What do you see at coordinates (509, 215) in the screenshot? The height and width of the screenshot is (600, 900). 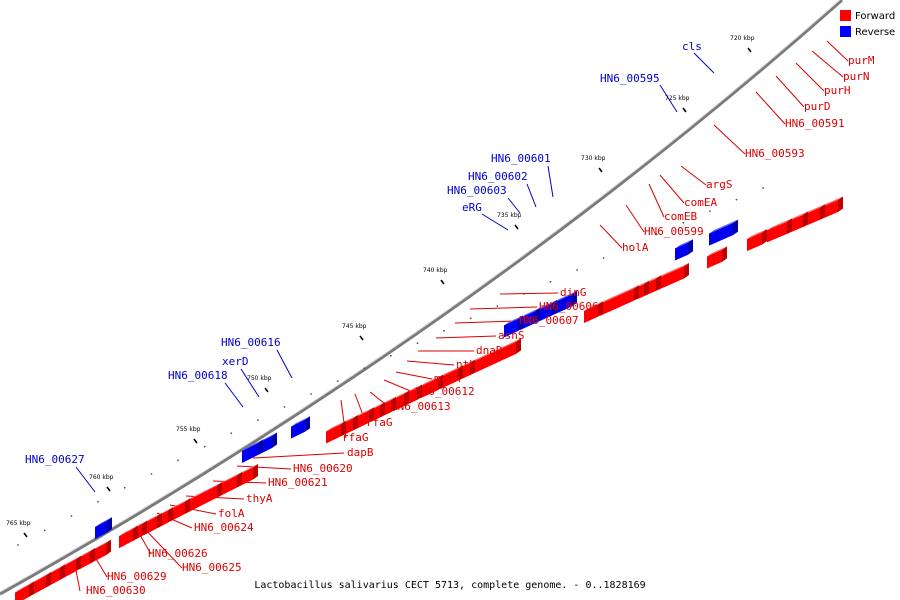 I see `tick-label: 735 kbp` at bounding box center [509, 215].